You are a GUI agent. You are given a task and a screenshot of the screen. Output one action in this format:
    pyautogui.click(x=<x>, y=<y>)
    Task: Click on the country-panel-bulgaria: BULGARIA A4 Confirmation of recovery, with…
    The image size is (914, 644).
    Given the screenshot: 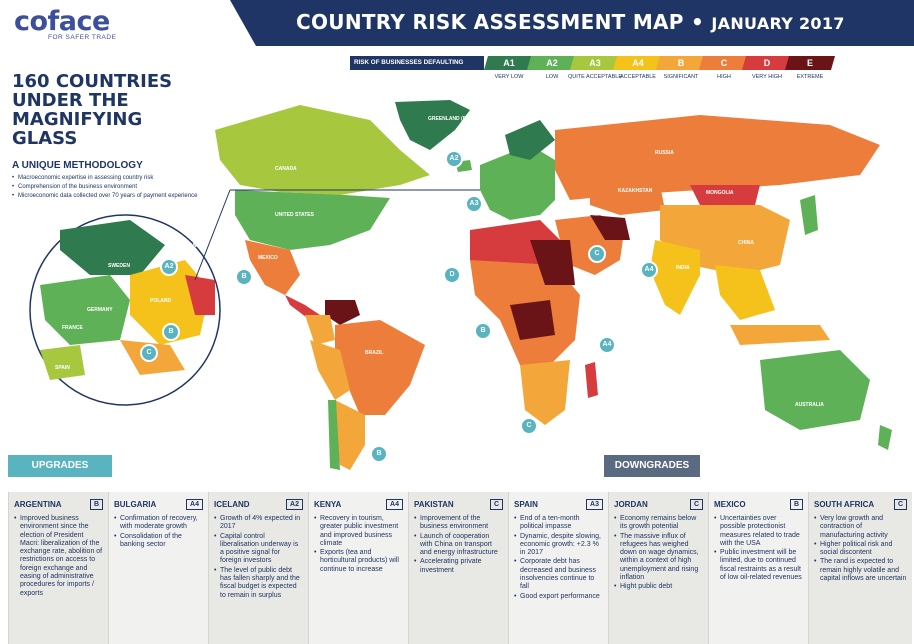 What is the action you would take?
    pyautogui.click(x=158, y=568)
    